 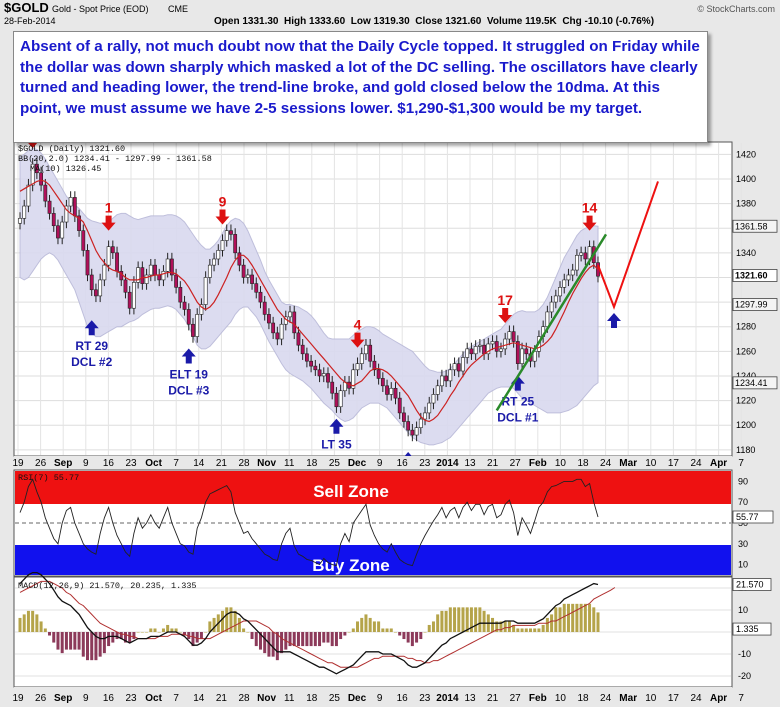 I want to click on x-tick-bottom: 10, so click(x=651, y=698).